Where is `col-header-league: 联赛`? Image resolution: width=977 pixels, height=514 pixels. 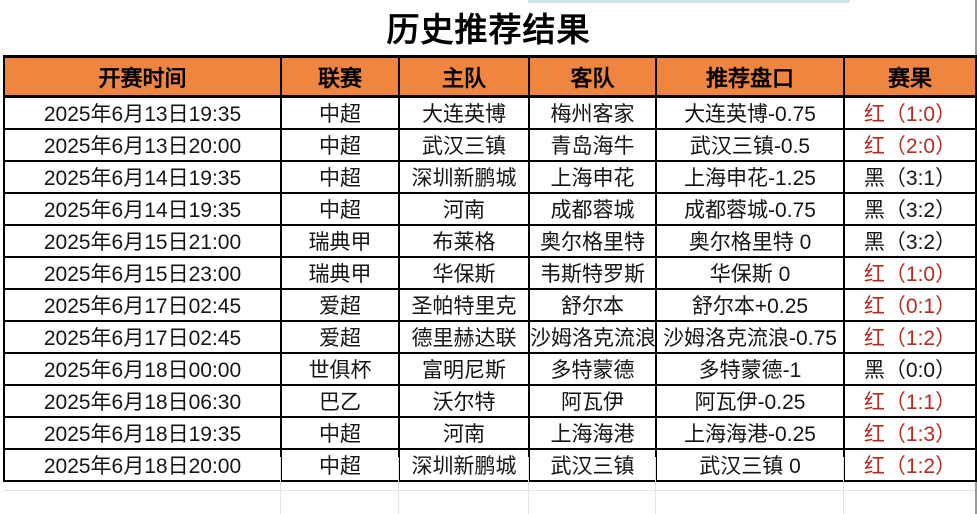
col-header-league: 联赛 is located at coordinates (340, 76).